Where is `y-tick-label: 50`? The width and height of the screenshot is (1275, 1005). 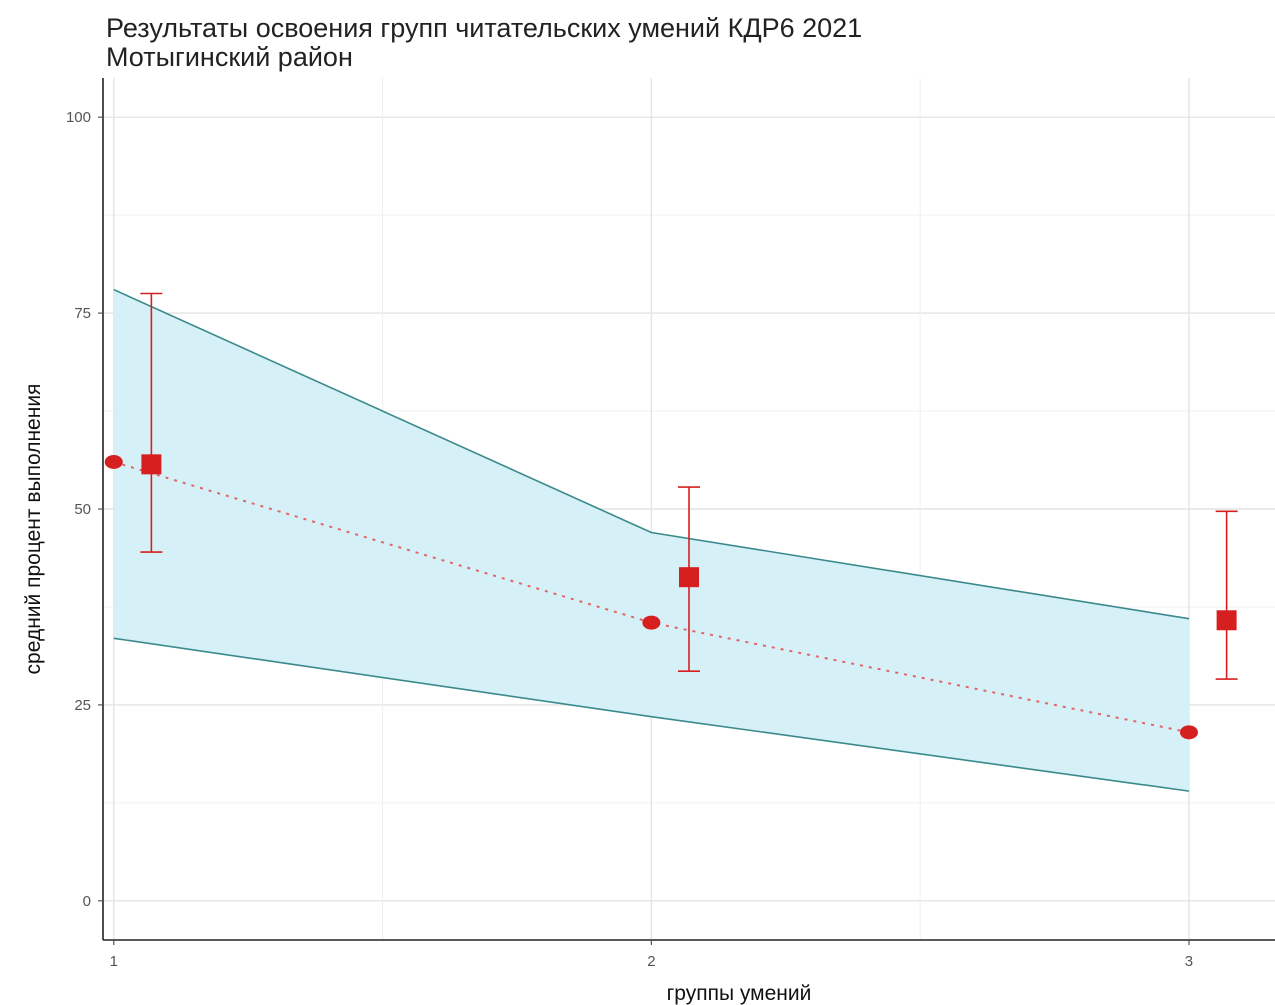 y-tick-label: 50 is located at coordinates (82, 509).